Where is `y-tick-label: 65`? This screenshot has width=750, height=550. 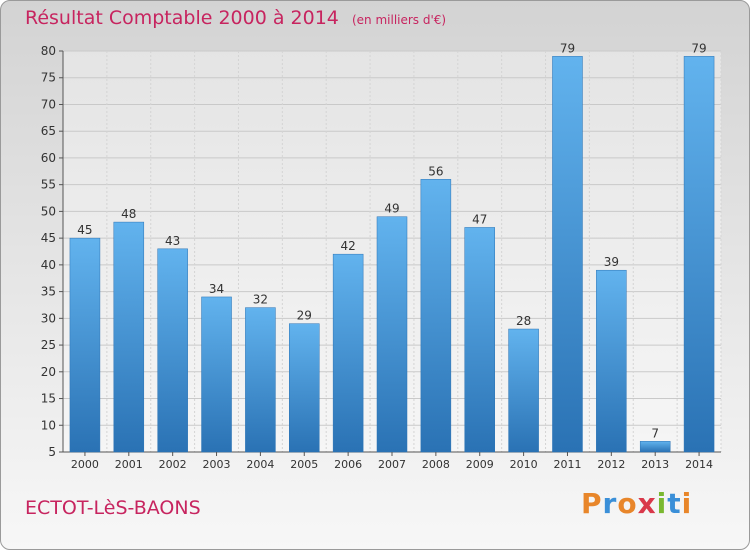 y-tick-label: 65 is located at coordinates (48, 131).